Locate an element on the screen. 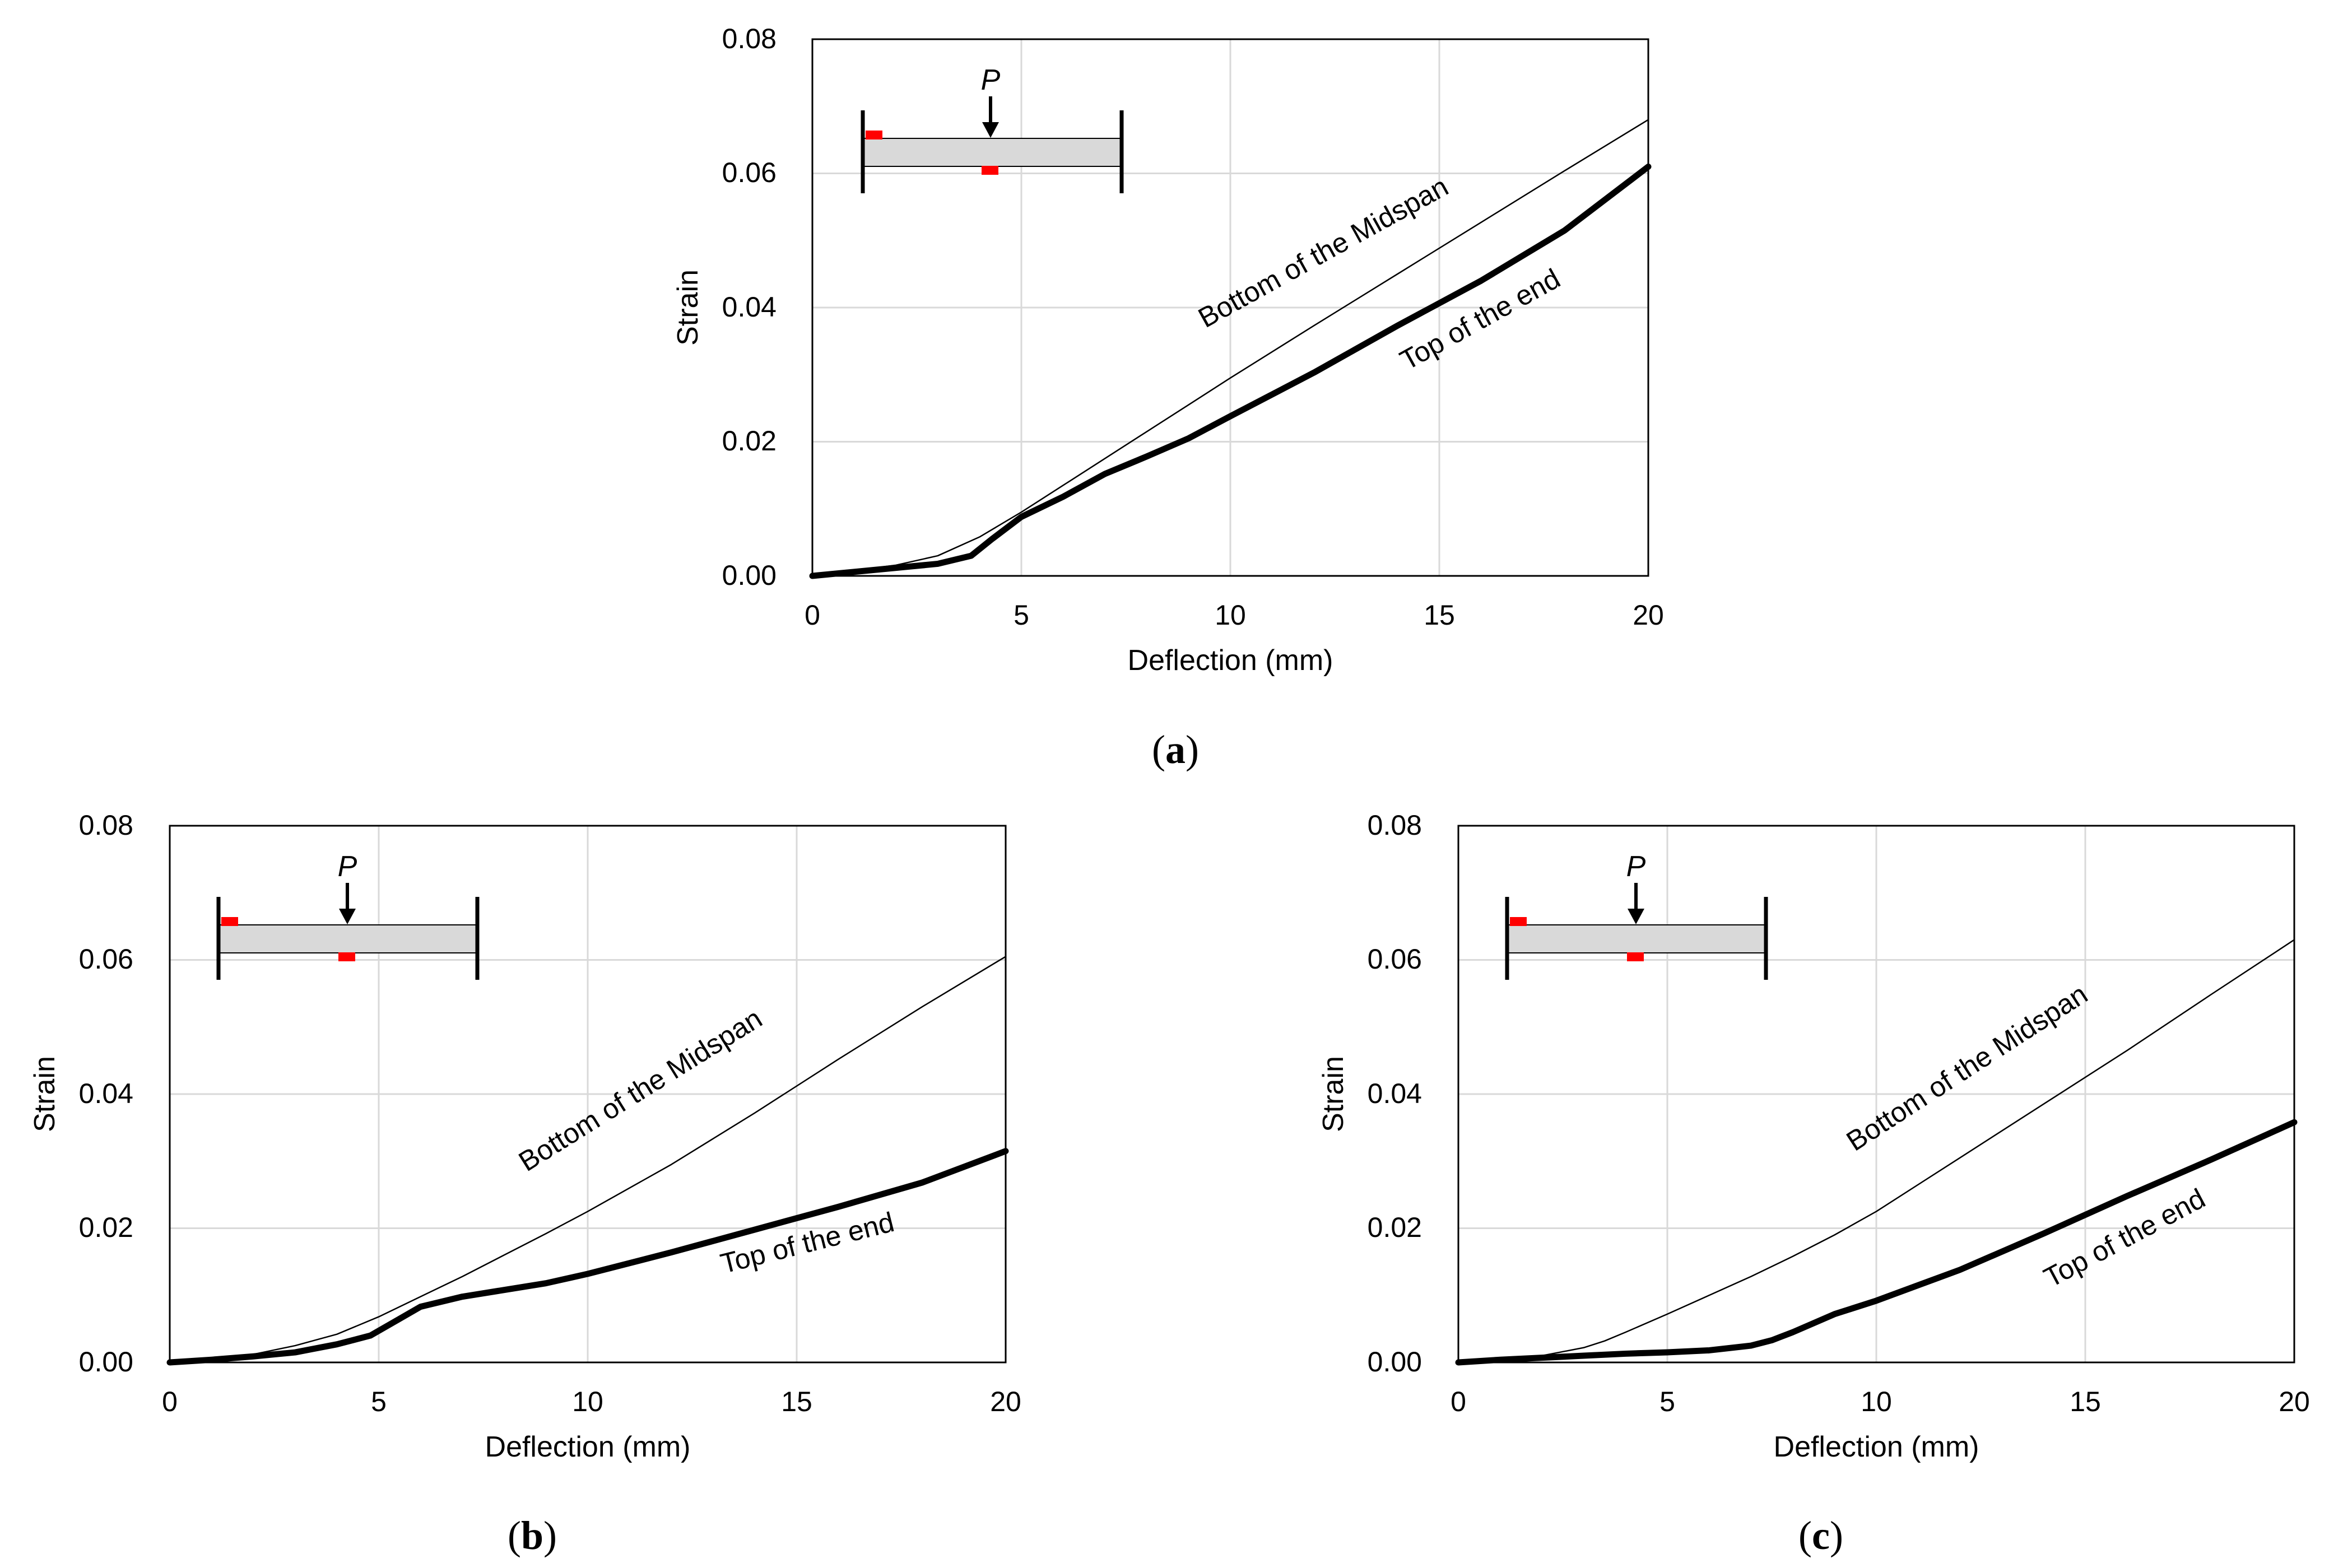 The width and height of the screenshot is (2329, 1568). caption-letter: a is located at coordinates (1175, 750).